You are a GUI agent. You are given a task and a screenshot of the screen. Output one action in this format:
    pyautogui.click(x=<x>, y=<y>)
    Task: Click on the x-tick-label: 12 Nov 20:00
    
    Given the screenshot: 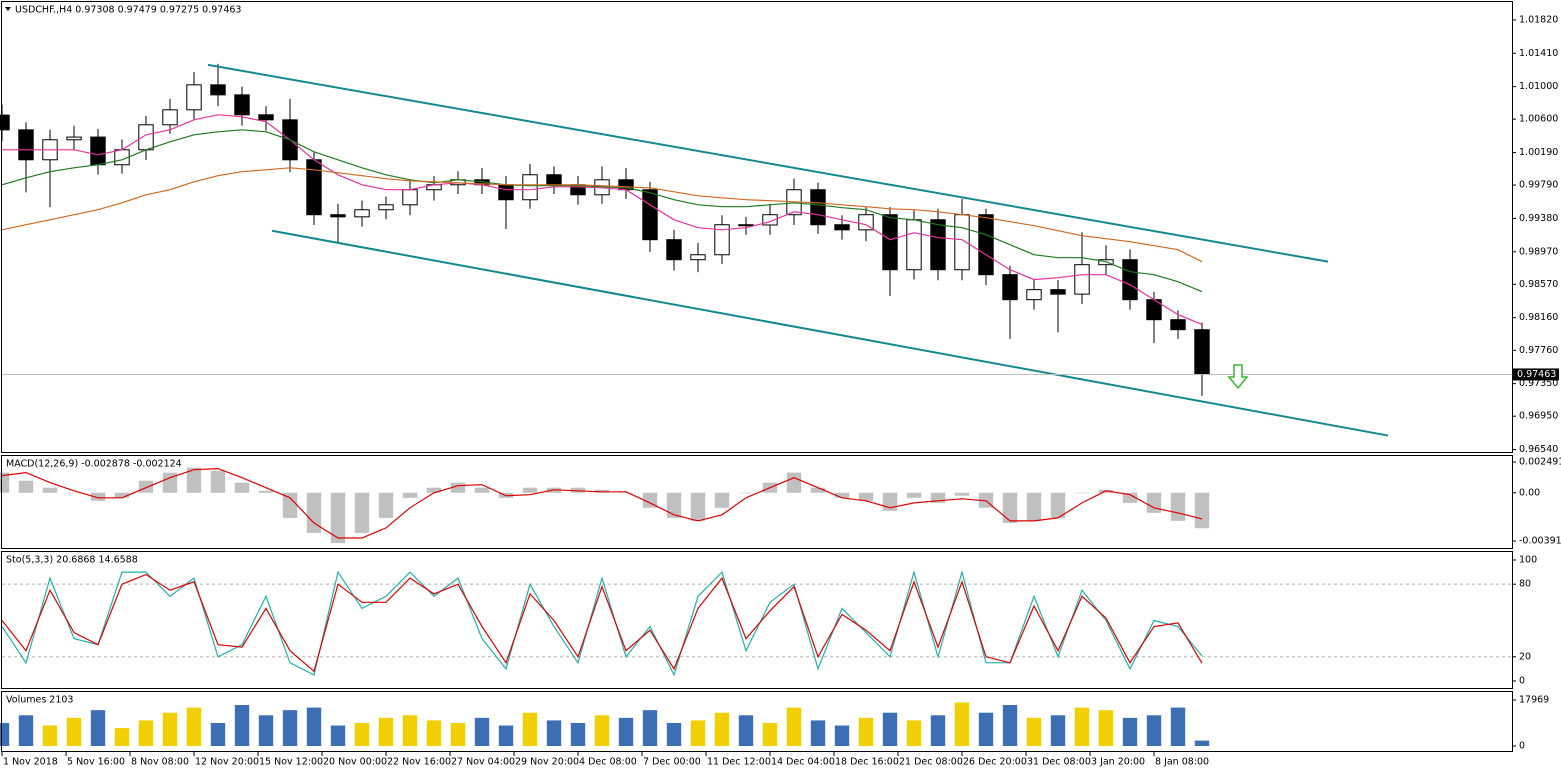 What is the action you would take?
    pyautogui.click(x=227, y=762)
    